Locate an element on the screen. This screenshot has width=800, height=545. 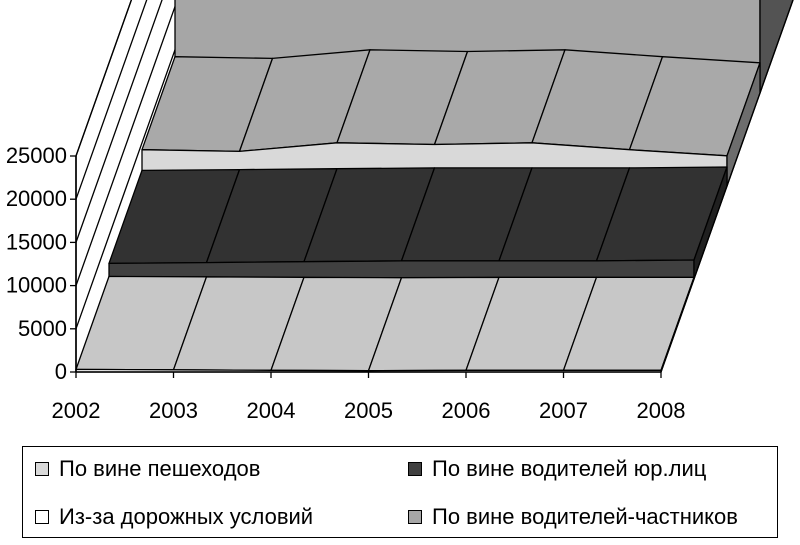
legend-swatch-private-drivers is located at coordinates (415, 517).